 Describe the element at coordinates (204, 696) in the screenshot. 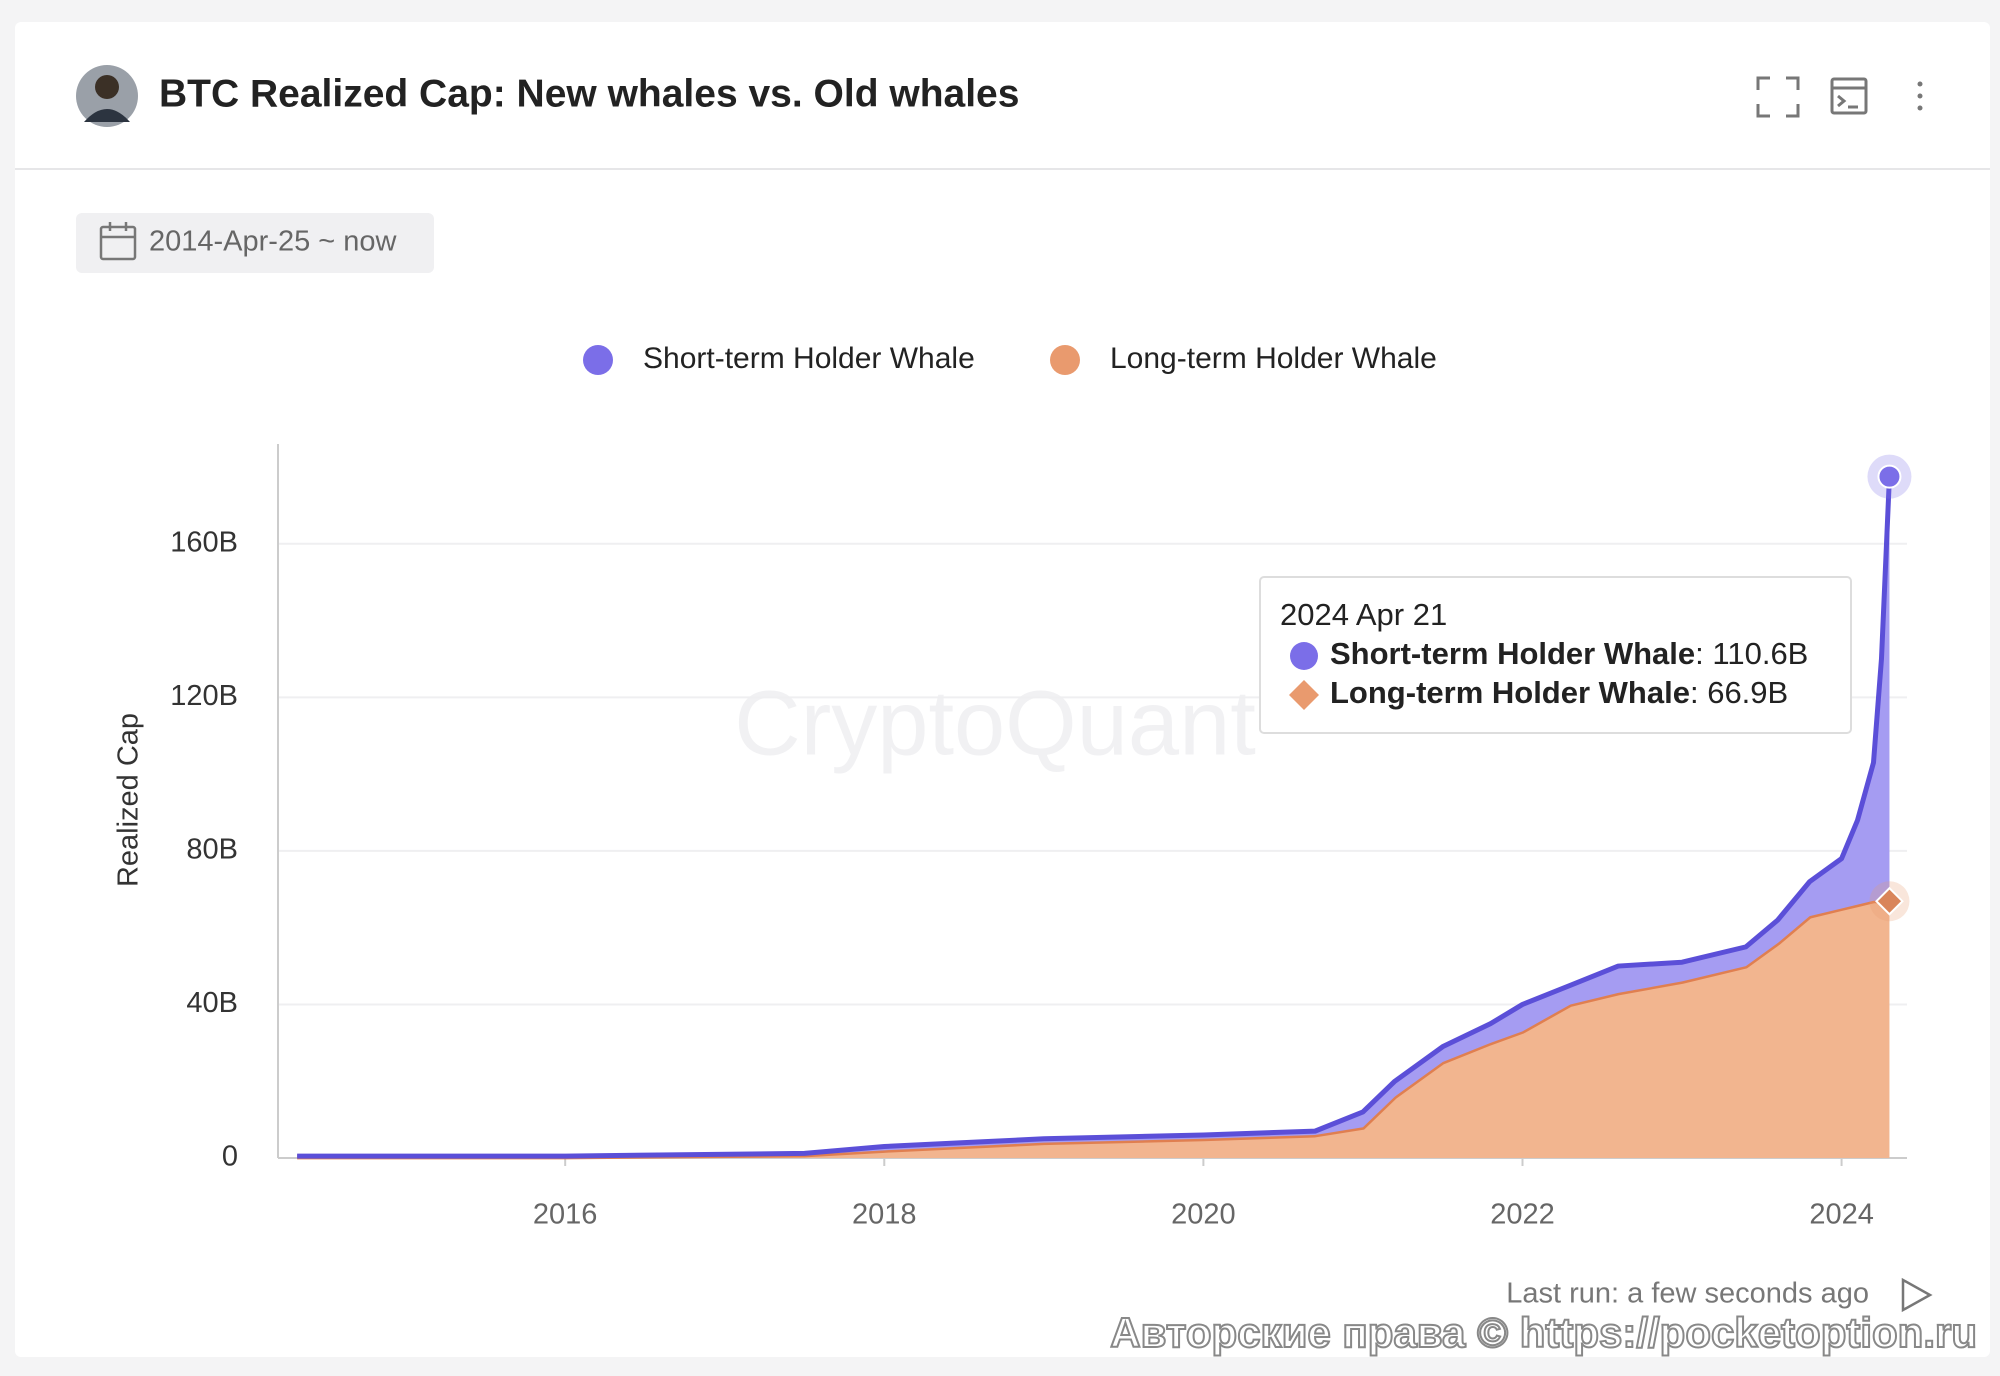

I see `y-tick-label: 120B` at that location.